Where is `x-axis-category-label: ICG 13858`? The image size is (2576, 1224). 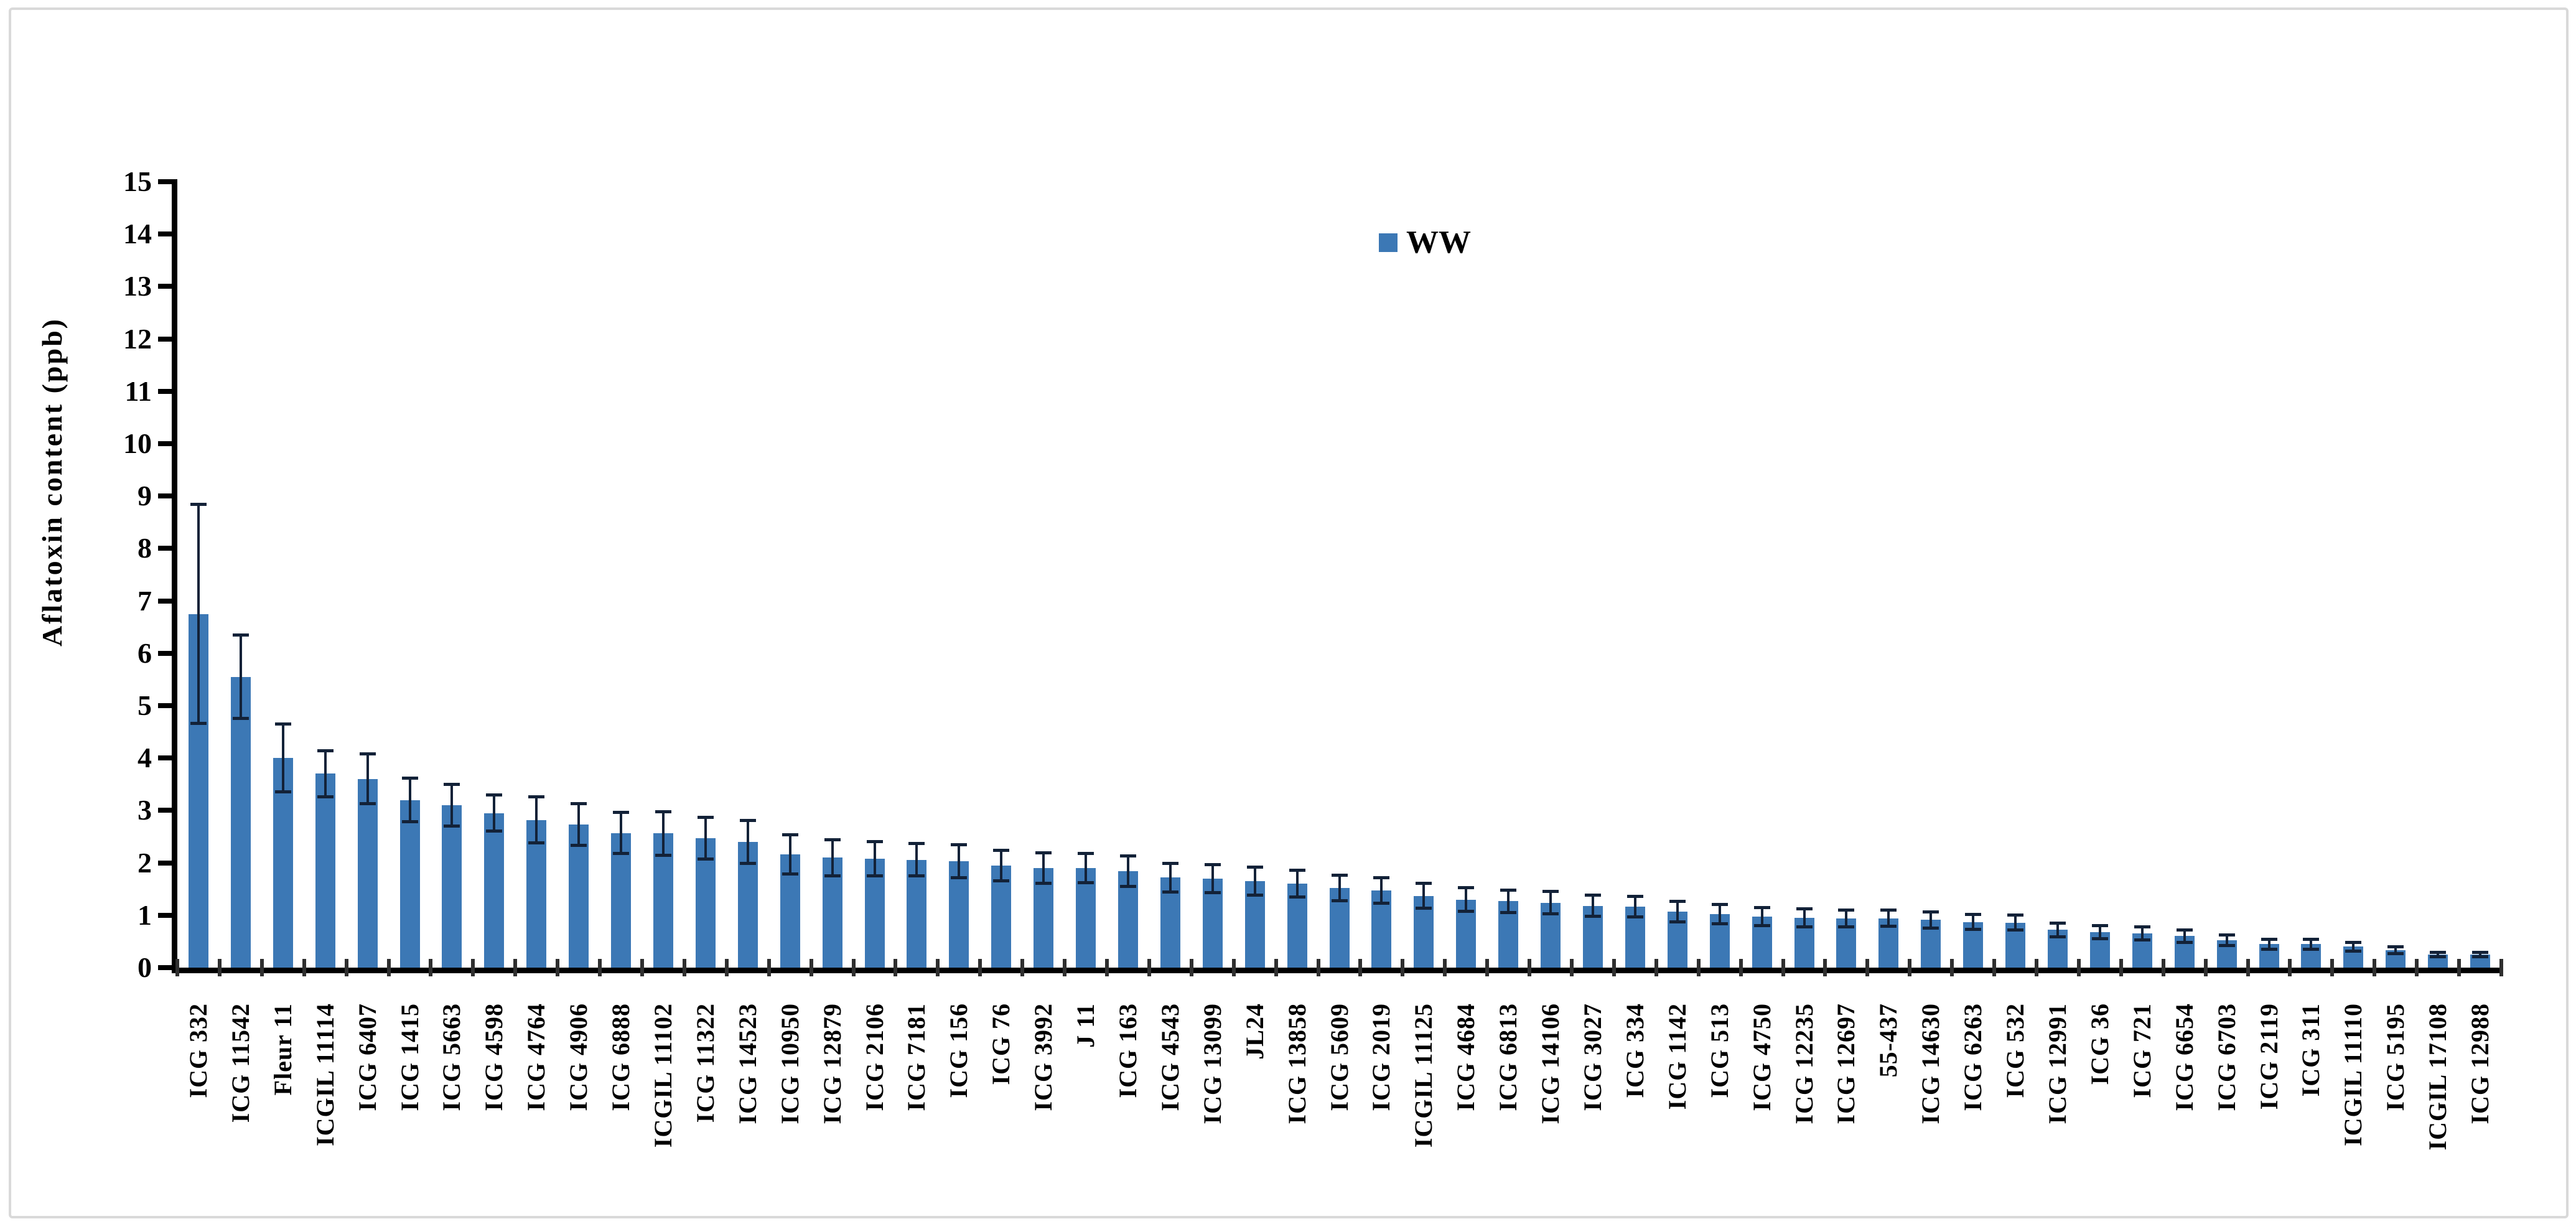
x-axis-category-label: ICG 13858 is located at coordinates (1296, 1063).